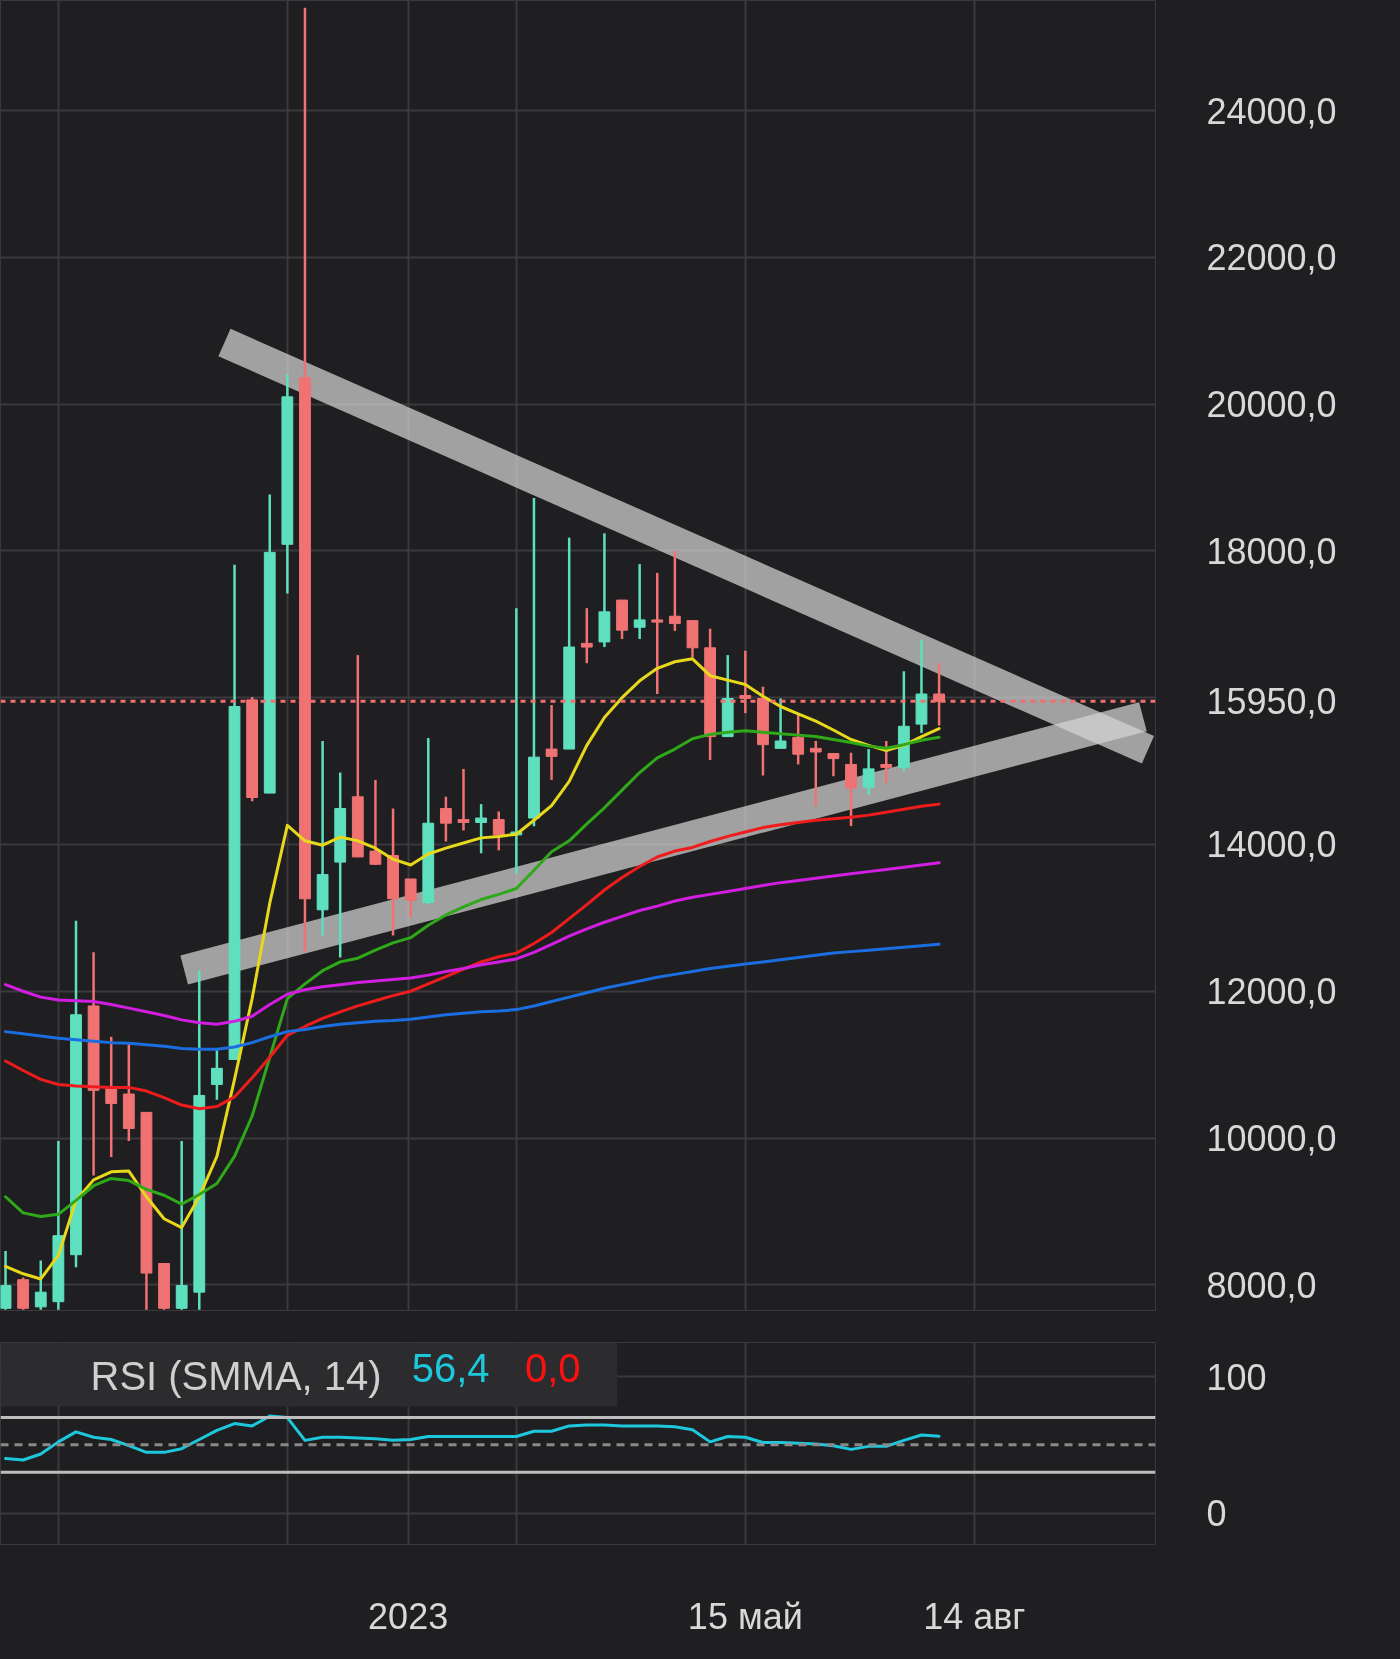 The image size is (1400, 1659). Describe the element at coordinates (1271, 405) in the screenshot. I see `y-tick-label: 20000,0` at that location.